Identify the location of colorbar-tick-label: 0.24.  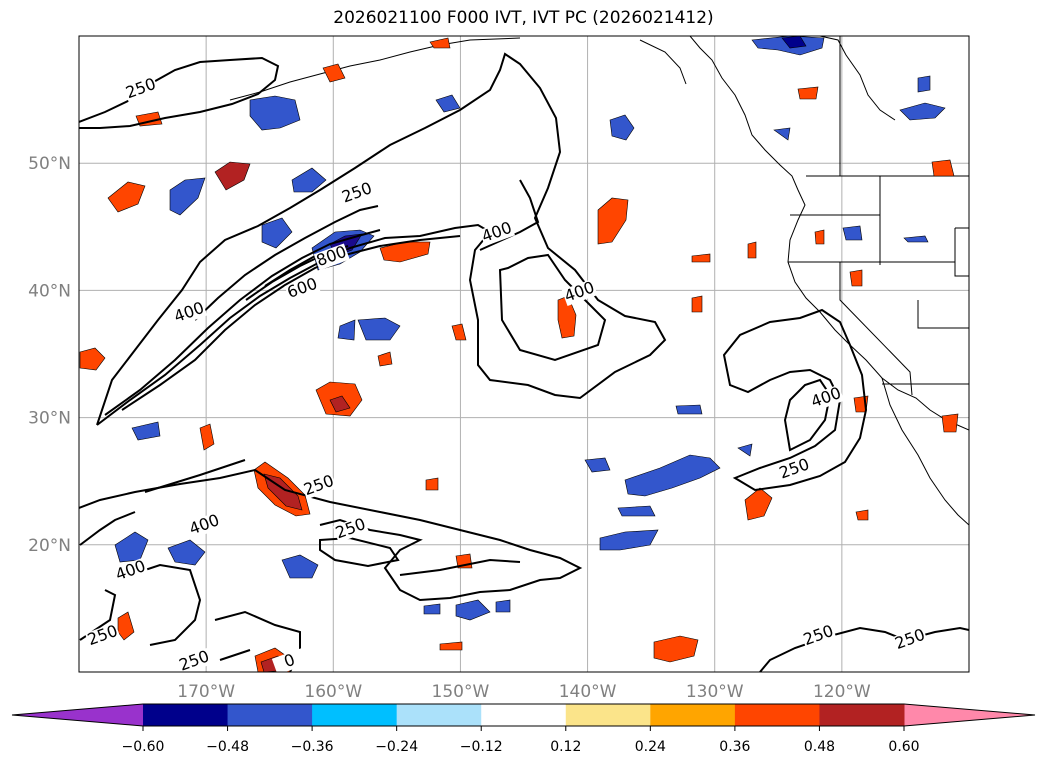
(650, 747).